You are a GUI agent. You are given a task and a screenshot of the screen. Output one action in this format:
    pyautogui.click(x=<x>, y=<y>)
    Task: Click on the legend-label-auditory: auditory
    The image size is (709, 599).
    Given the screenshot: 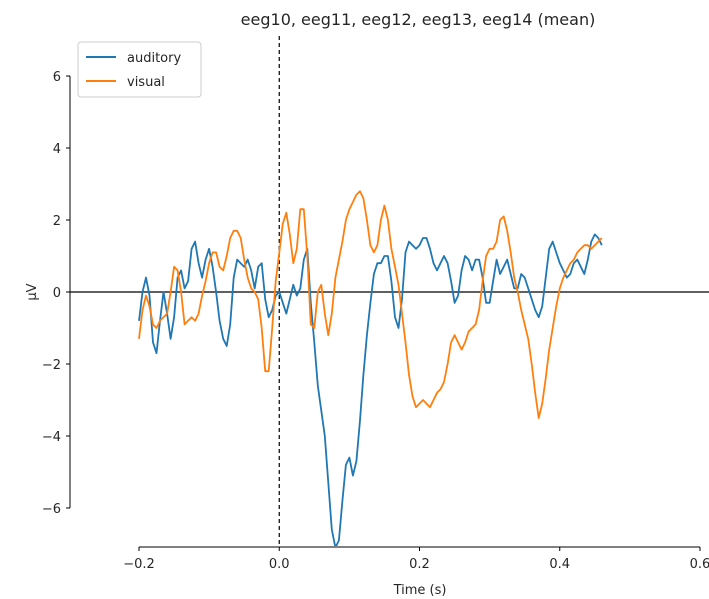 What is the action you would take?
    pyautogui.click(x=154, y=58)
    